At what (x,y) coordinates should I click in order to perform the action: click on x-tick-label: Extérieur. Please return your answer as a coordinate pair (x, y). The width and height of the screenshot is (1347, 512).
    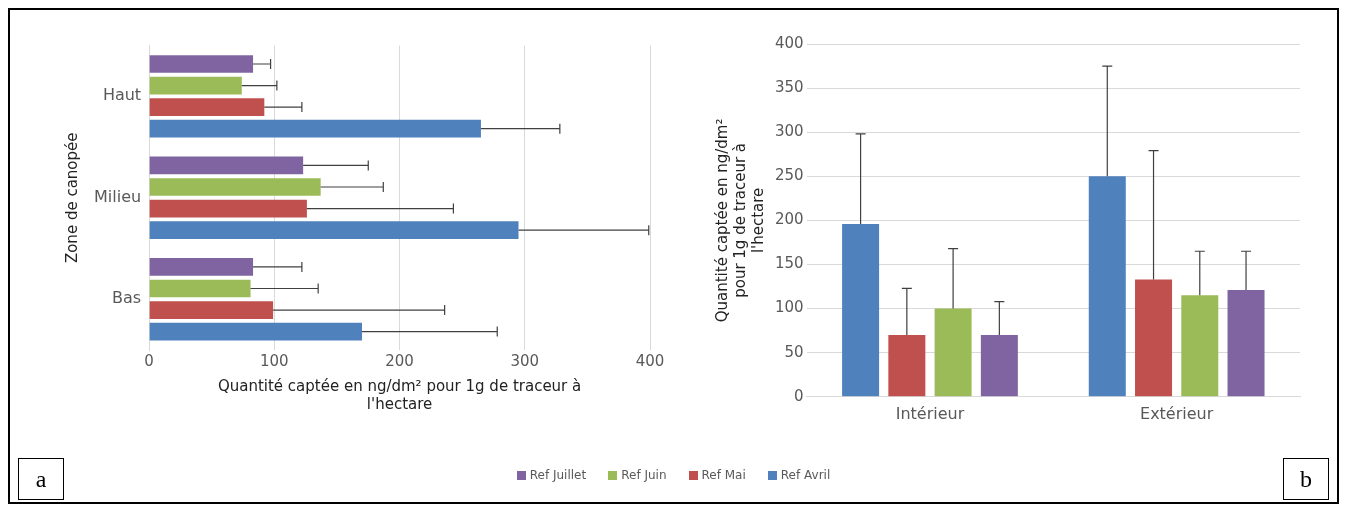
    Looking at the image, I should click on (1177, 413).